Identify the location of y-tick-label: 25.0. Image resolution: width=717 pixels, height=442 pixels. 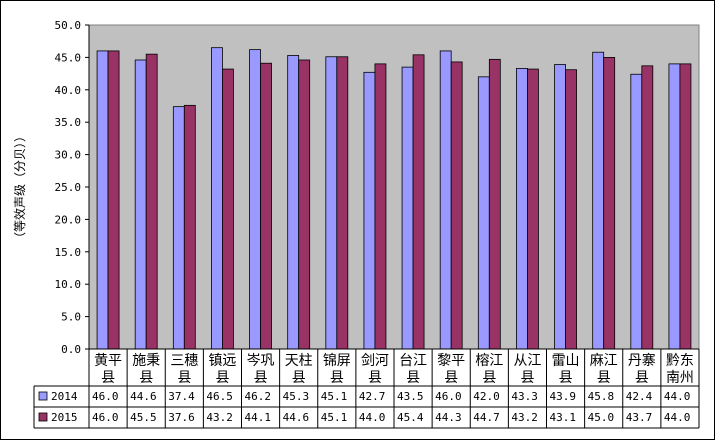
(68, 187).